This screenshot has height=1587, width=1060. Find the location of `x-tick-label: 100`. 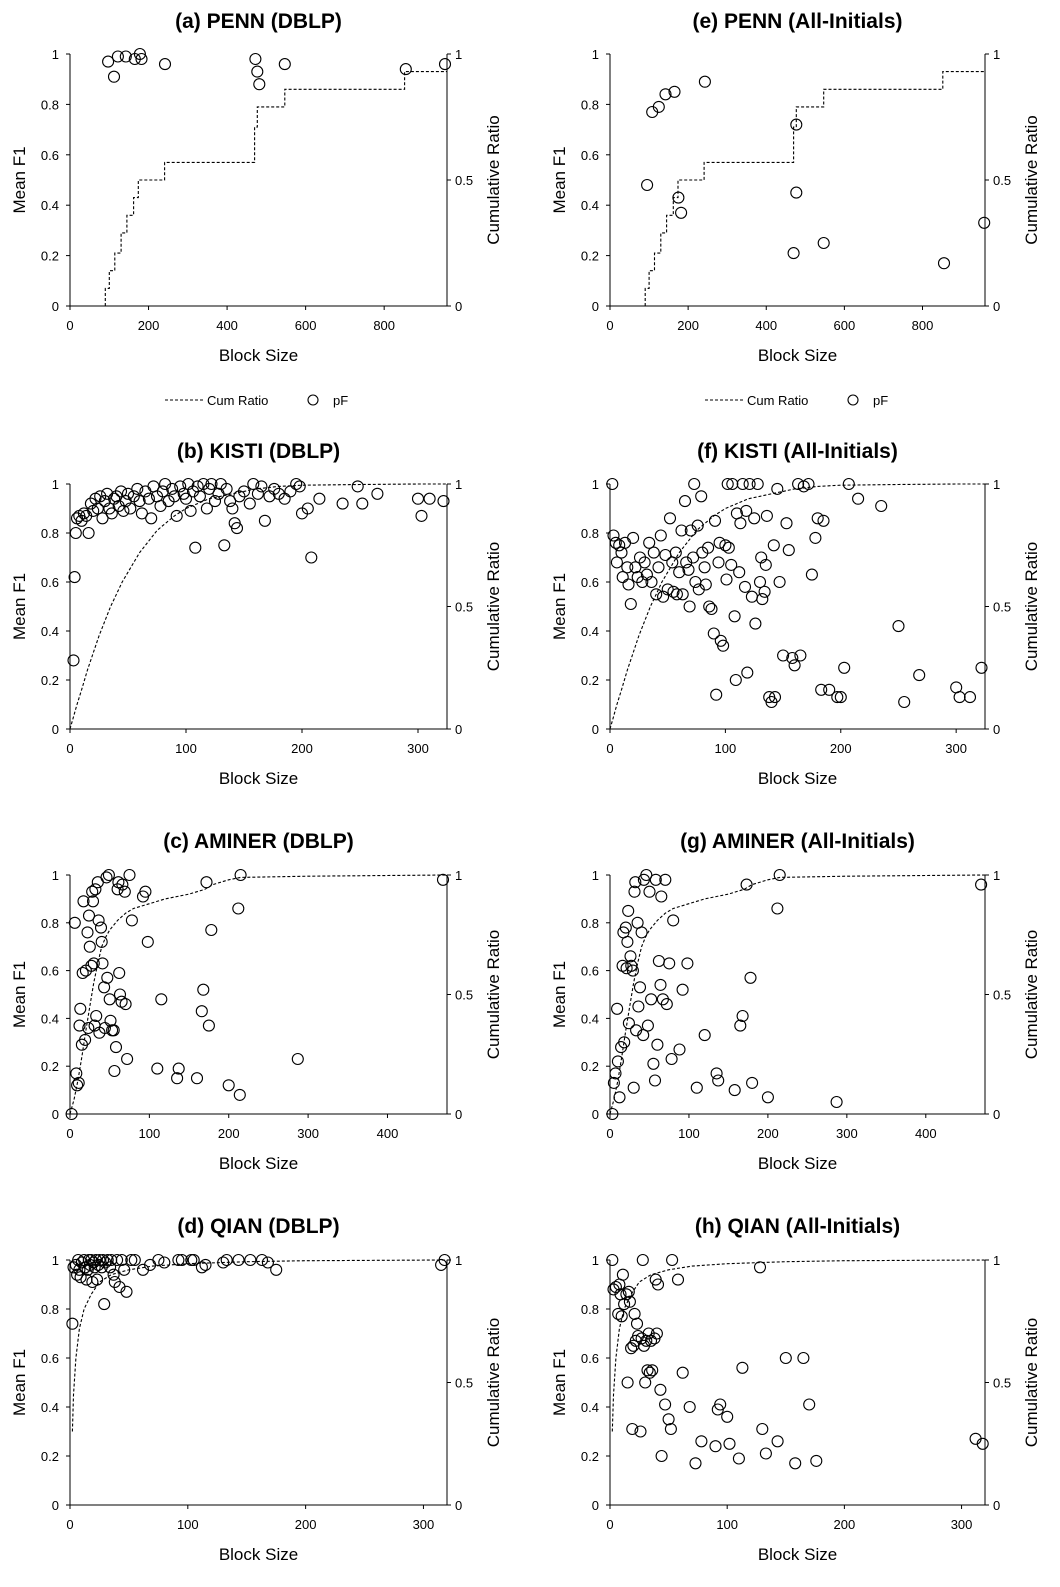

x-tick-label: 100 is located at coordinates (150, 1133).